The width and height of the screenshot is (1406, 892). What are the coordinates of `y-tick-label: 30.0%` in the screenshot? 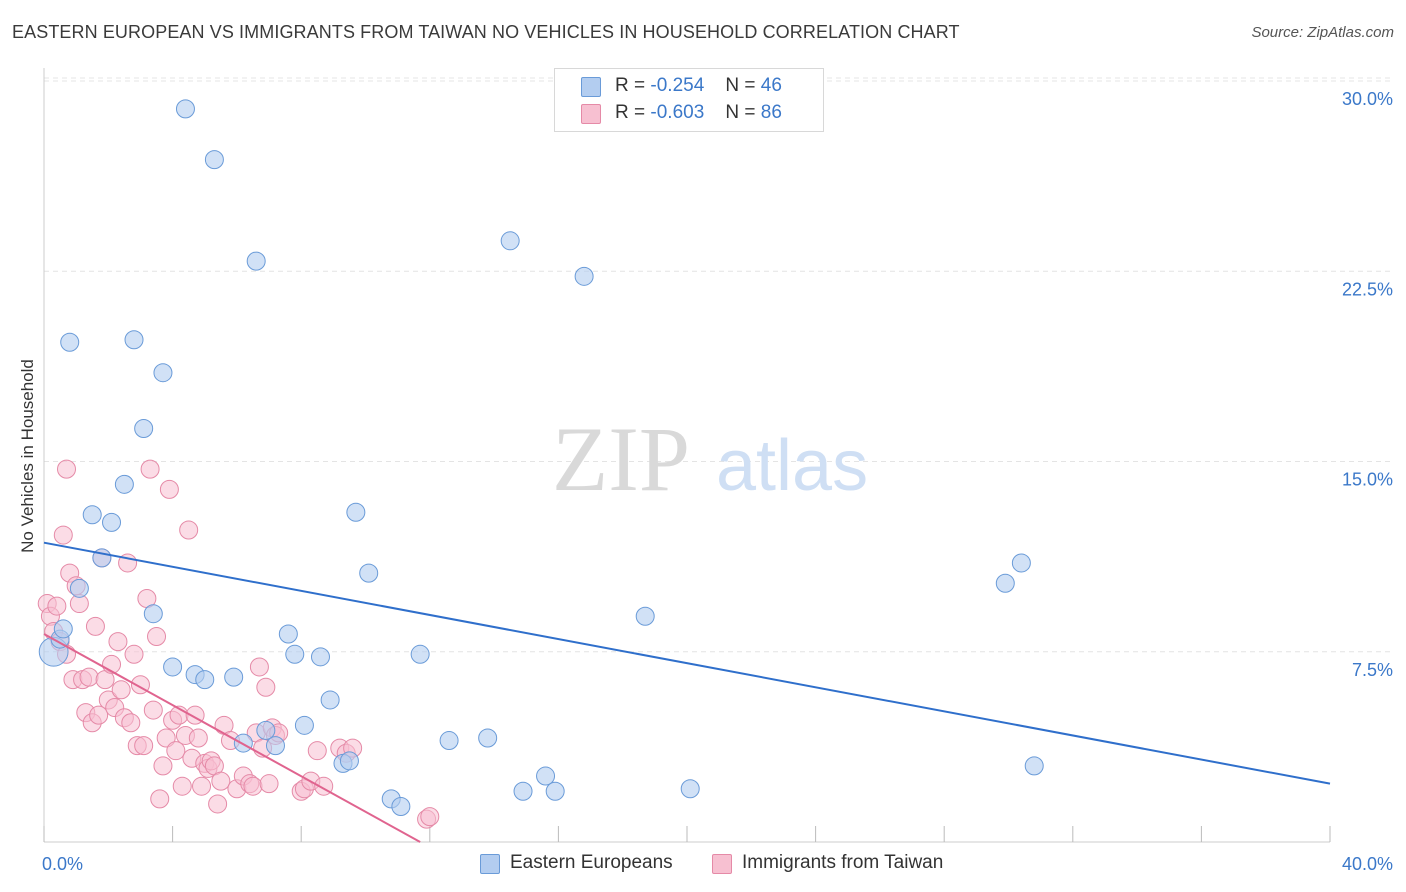 It's located at (1367, 99).